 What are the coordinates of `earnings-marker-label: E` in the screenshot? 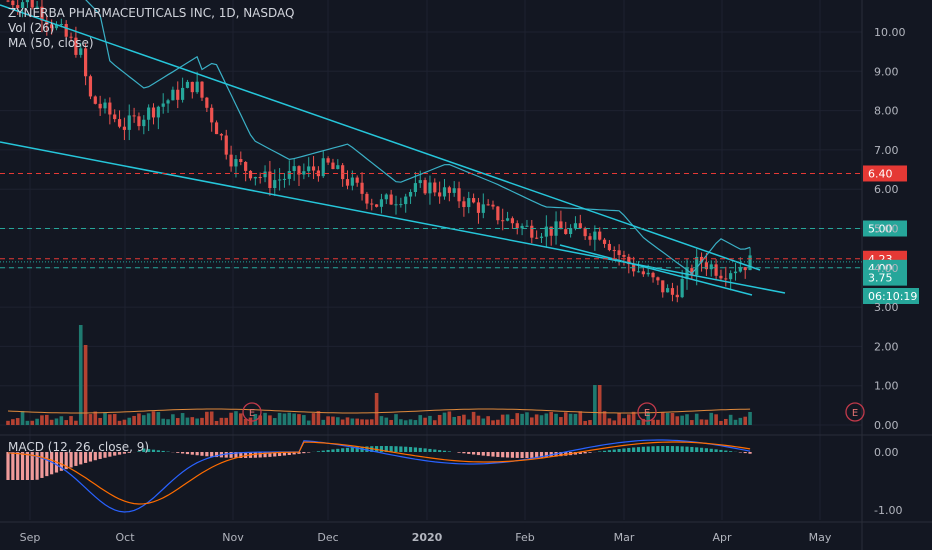 It's located at (647, 413).